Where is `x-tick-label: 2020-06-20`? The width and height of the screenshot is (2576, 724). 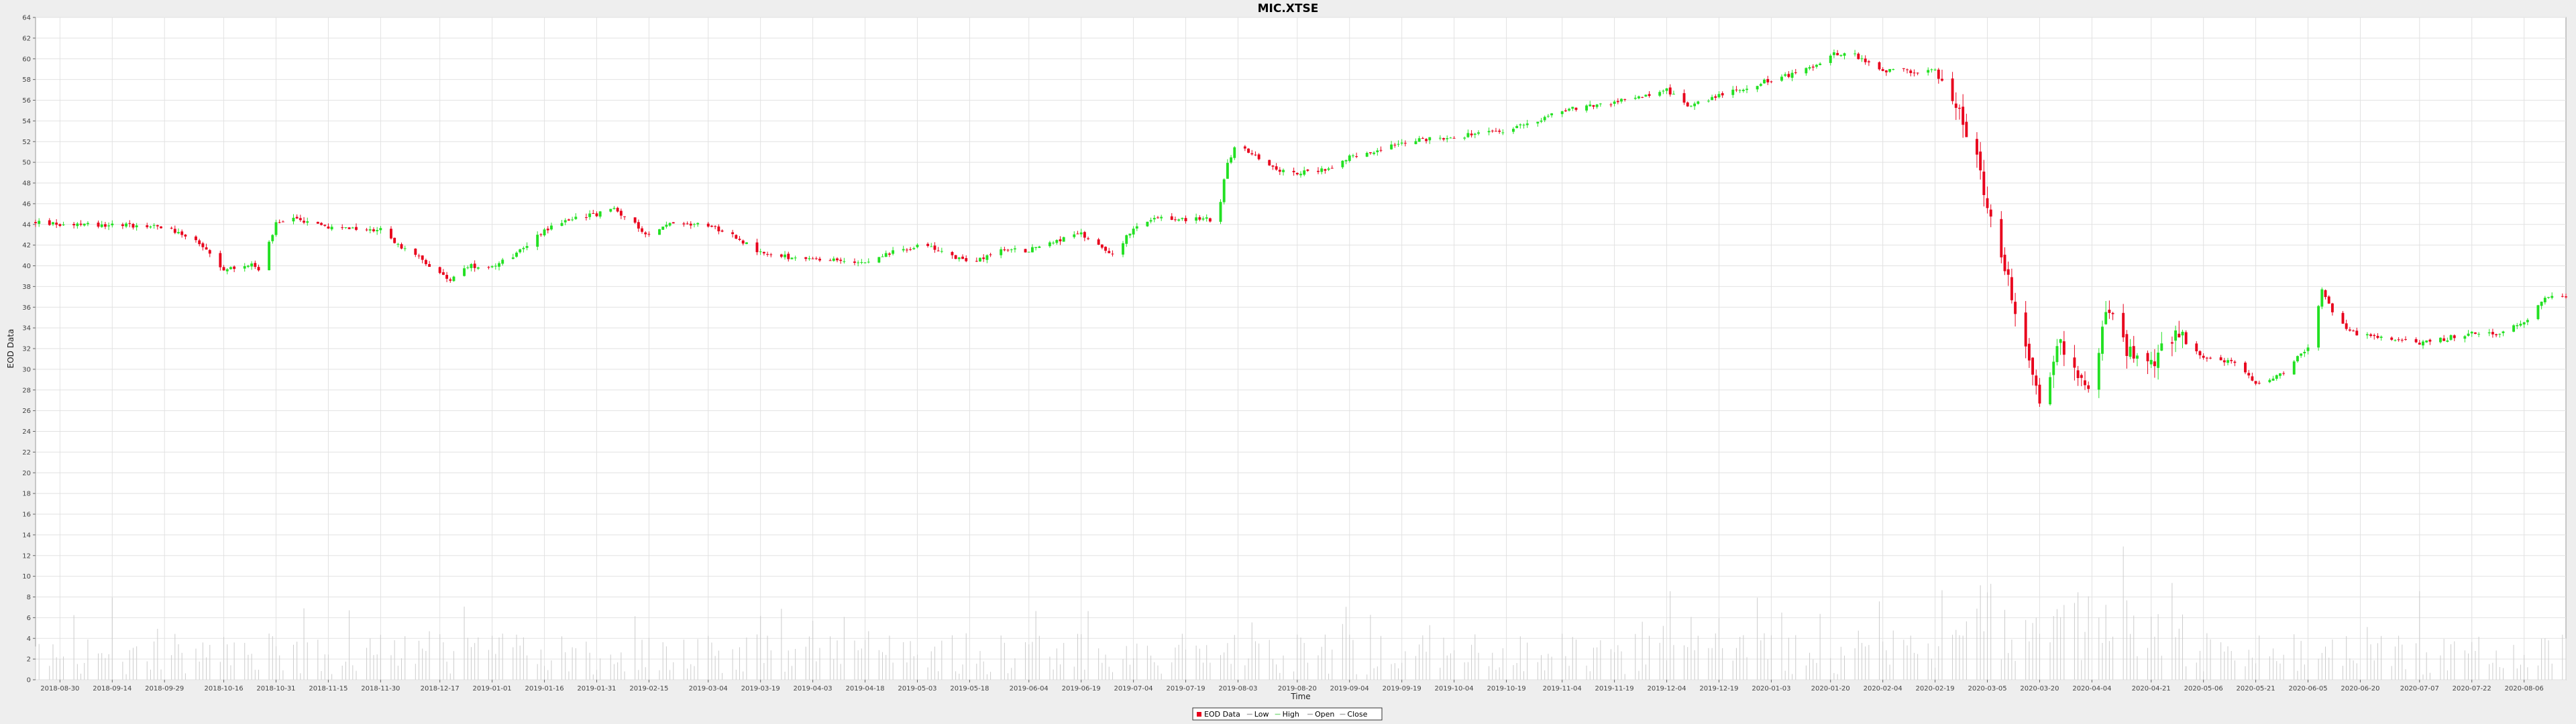 x-tick-label: 2020-06-20 is located at coordinates (2360, 688).